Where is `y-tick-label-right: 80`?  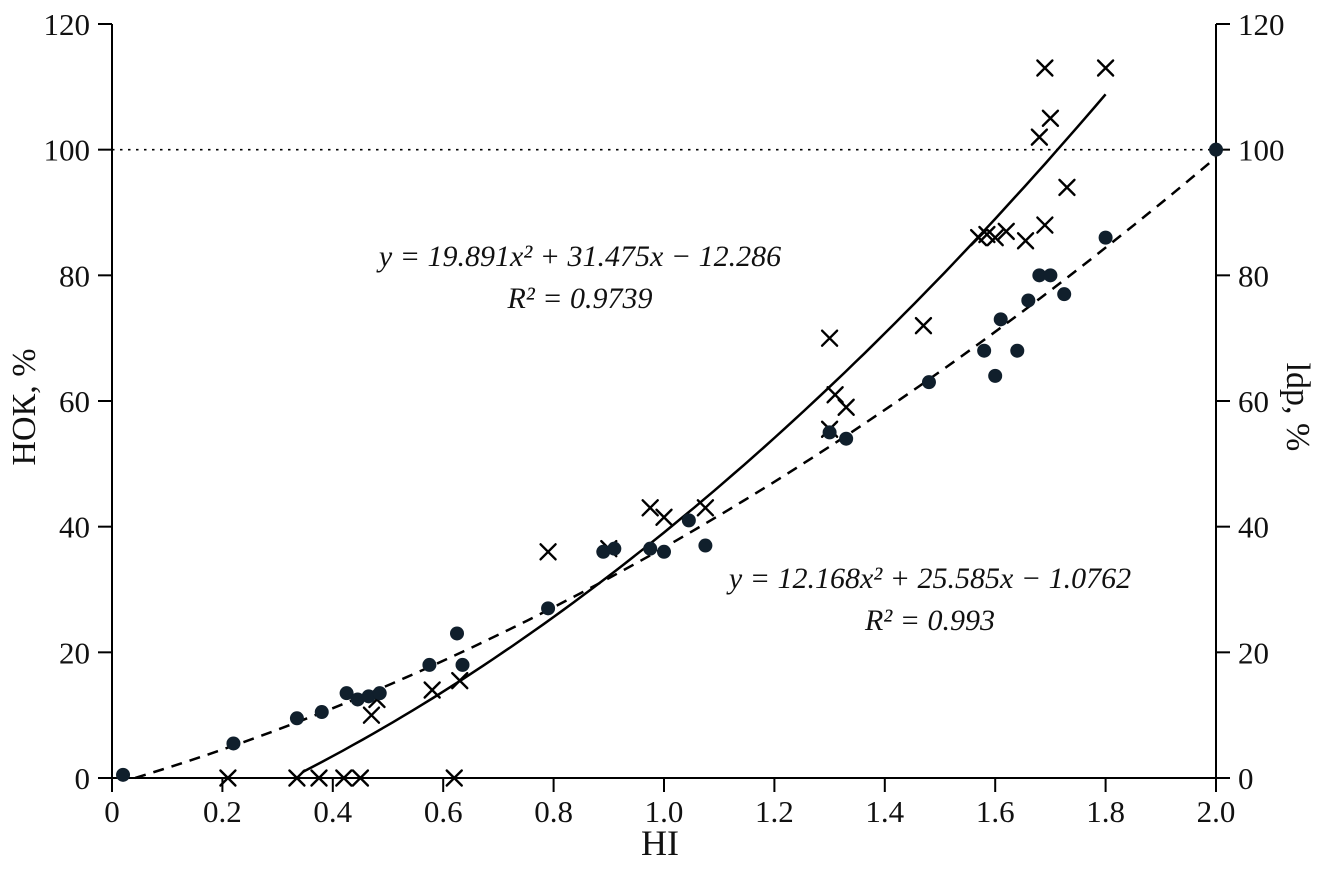
y-tick-label-right: 80 is located at coordinates (1253, 275).